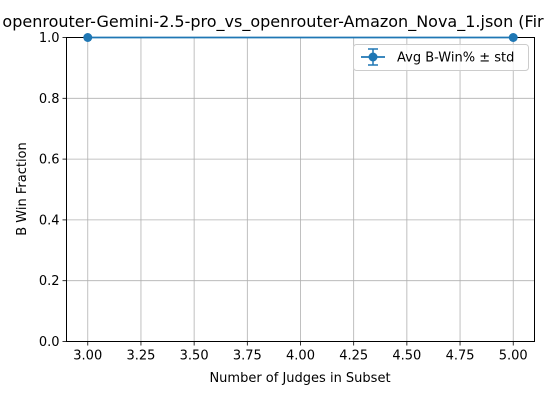  Describe the element at coordinates (140, 356) in the screenshot. I see `x-tick-label: 3.25` at that location.